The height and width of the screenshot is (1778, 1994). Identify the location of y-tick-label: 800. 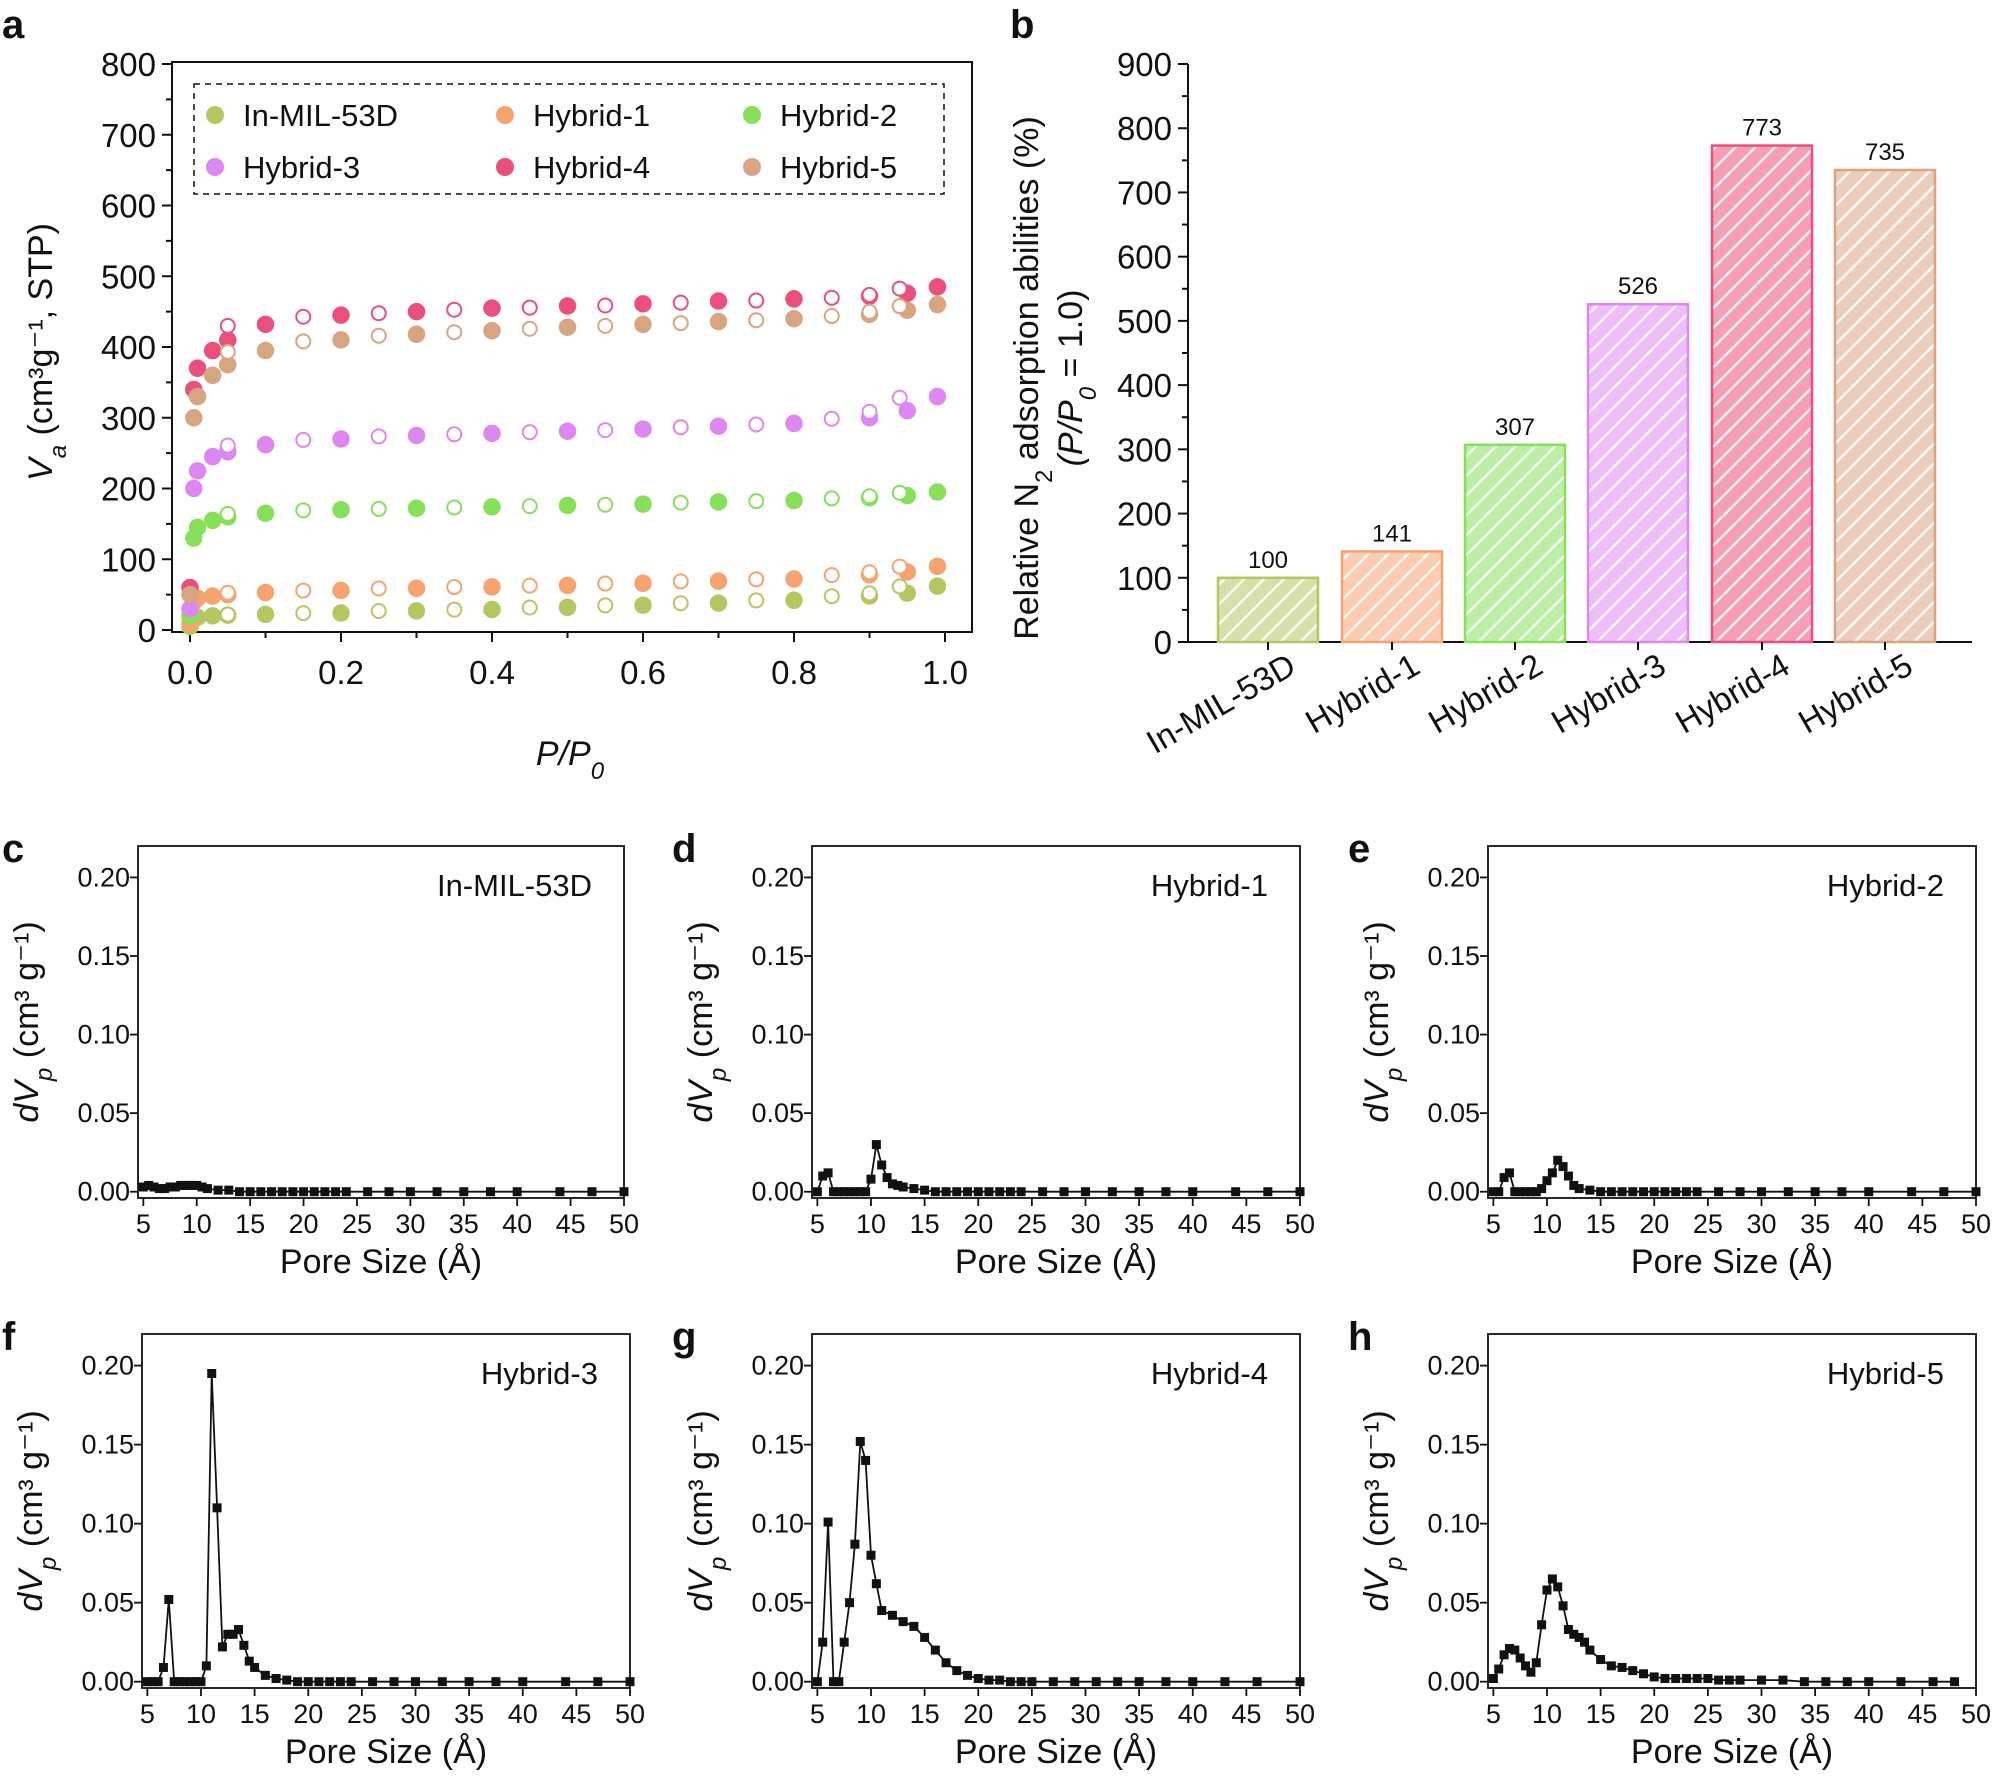
(1144, 128).